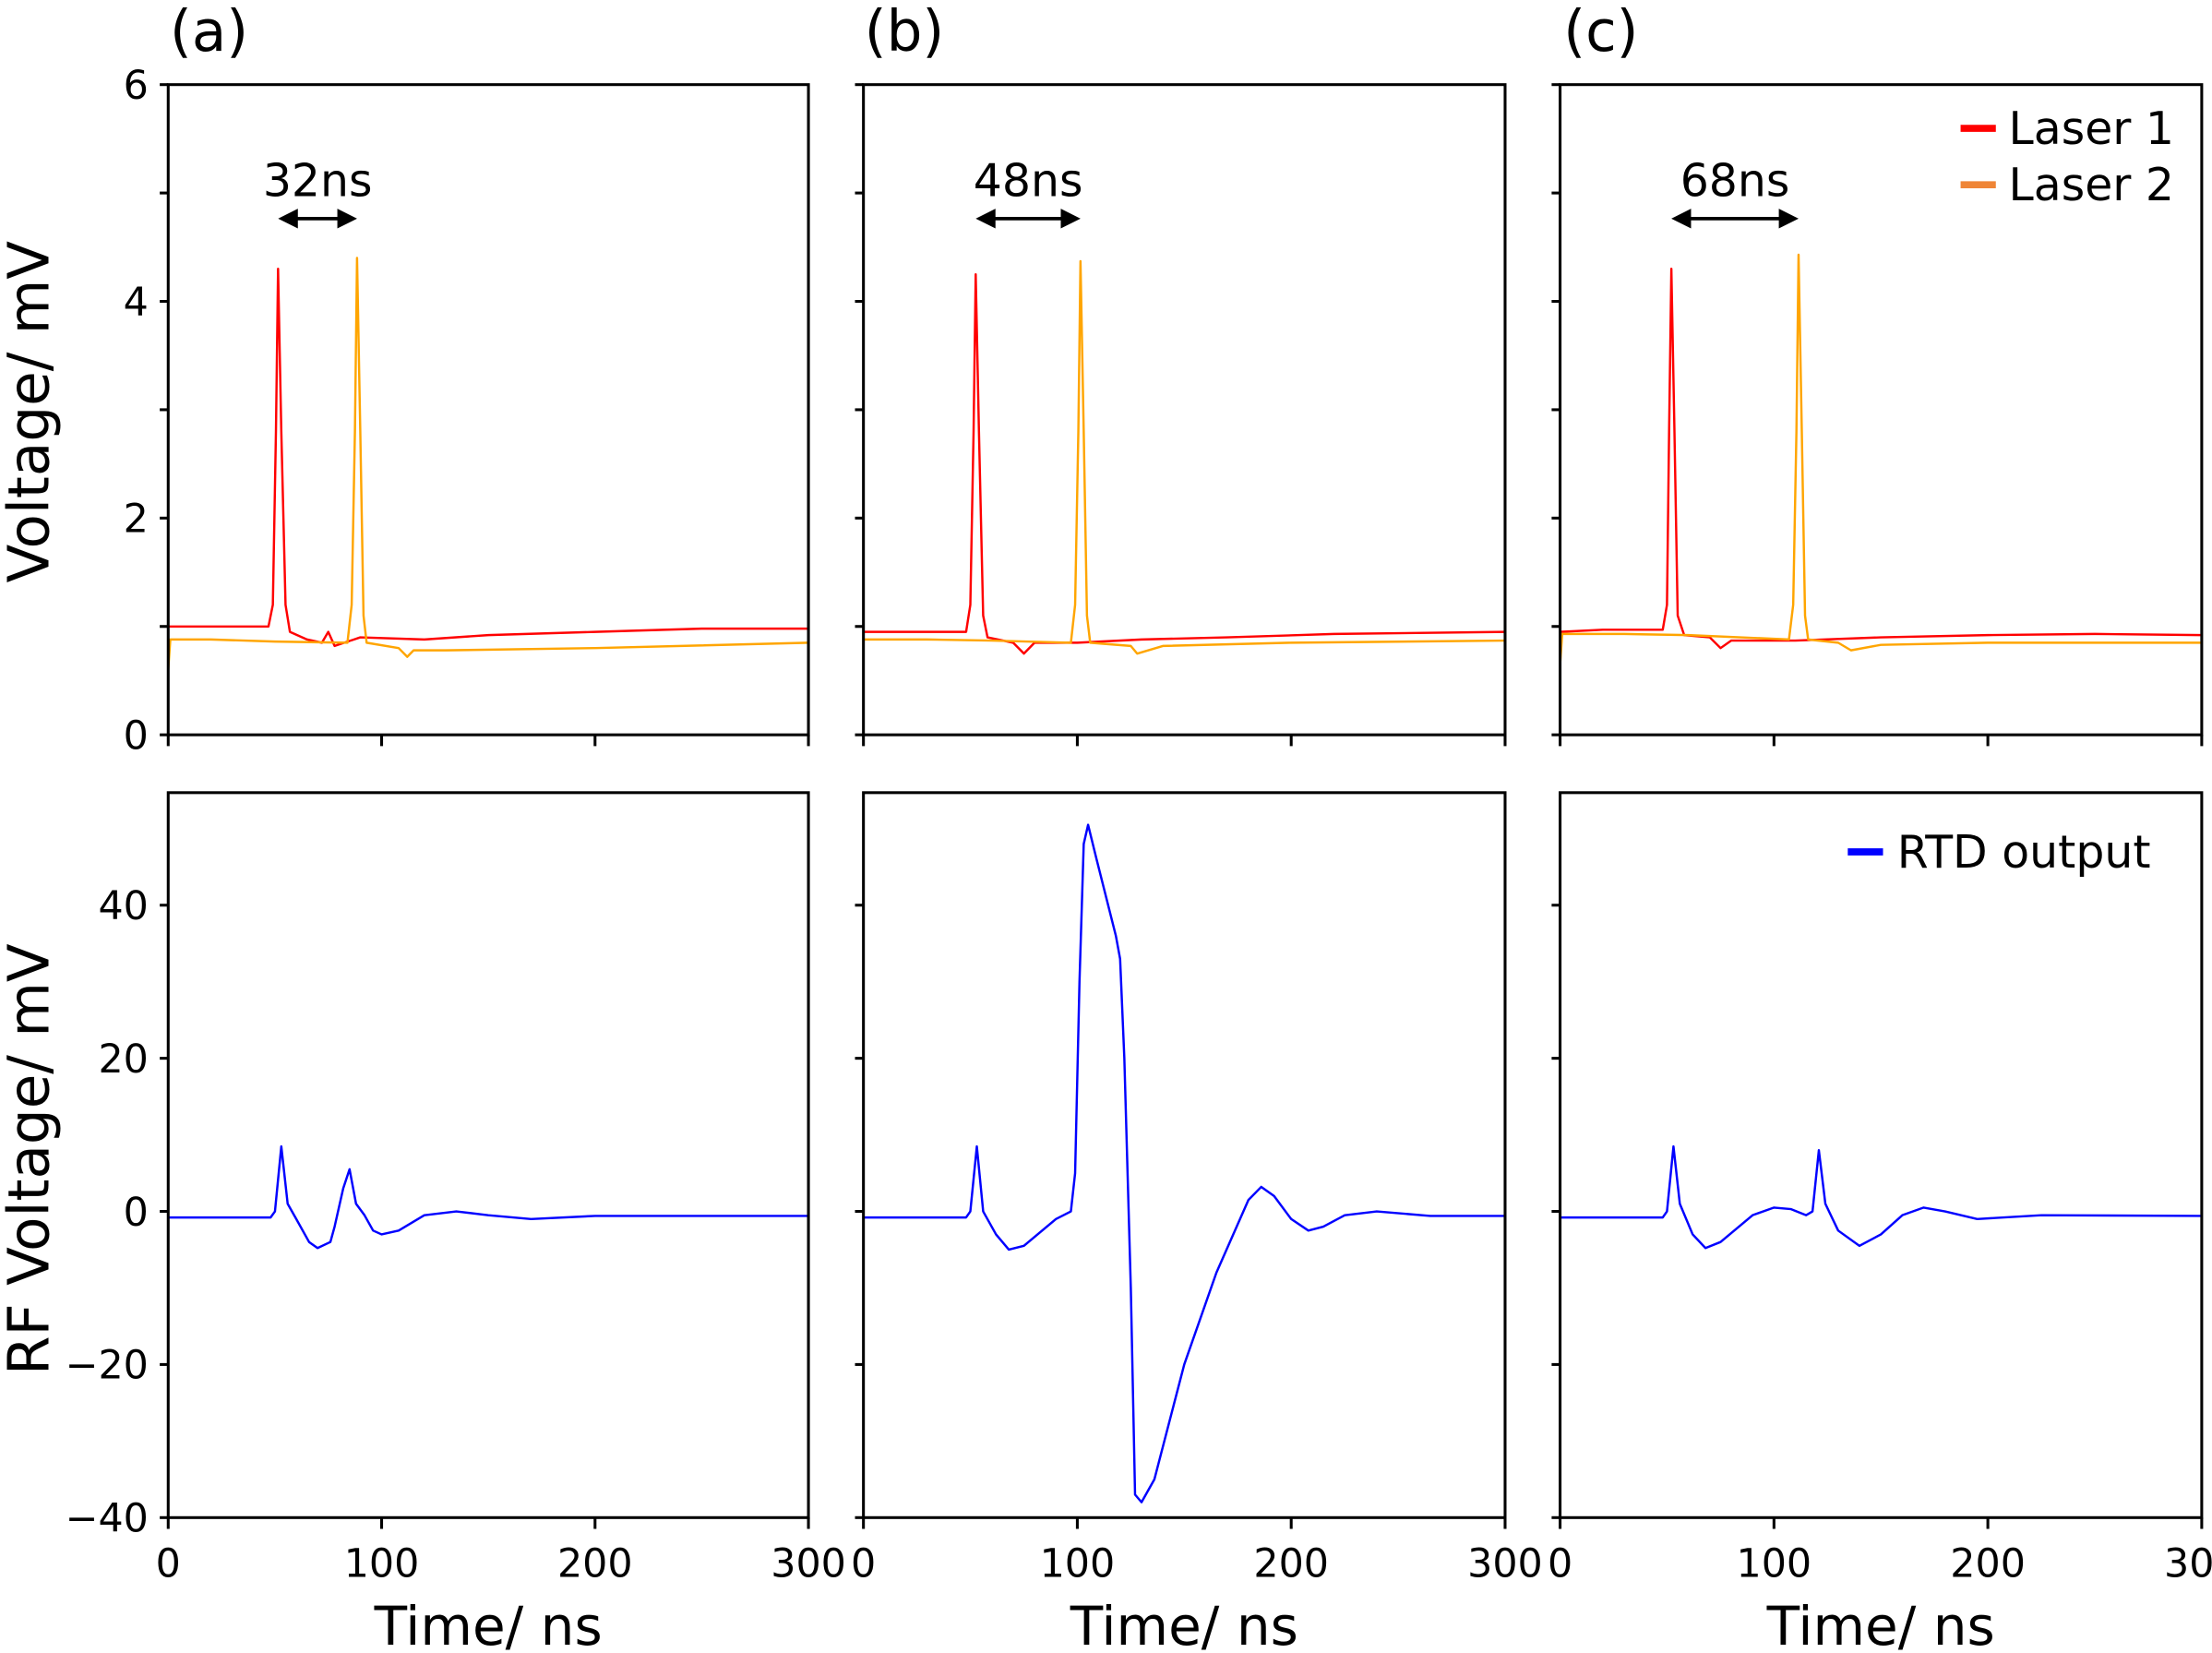 The width and height of the screenshot is (2212, 1653). I want to click on y-tick-label: 2, so click(136, 520).